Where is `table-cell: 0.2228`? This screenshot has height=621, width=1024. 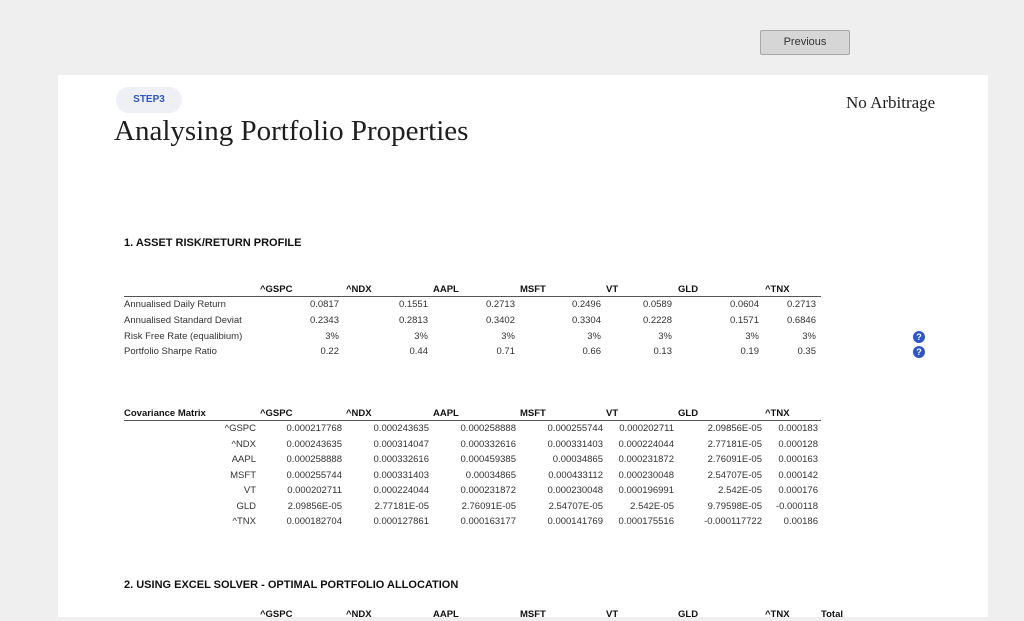
table-cell: 0.2228 is located at coordinates (657, 320).